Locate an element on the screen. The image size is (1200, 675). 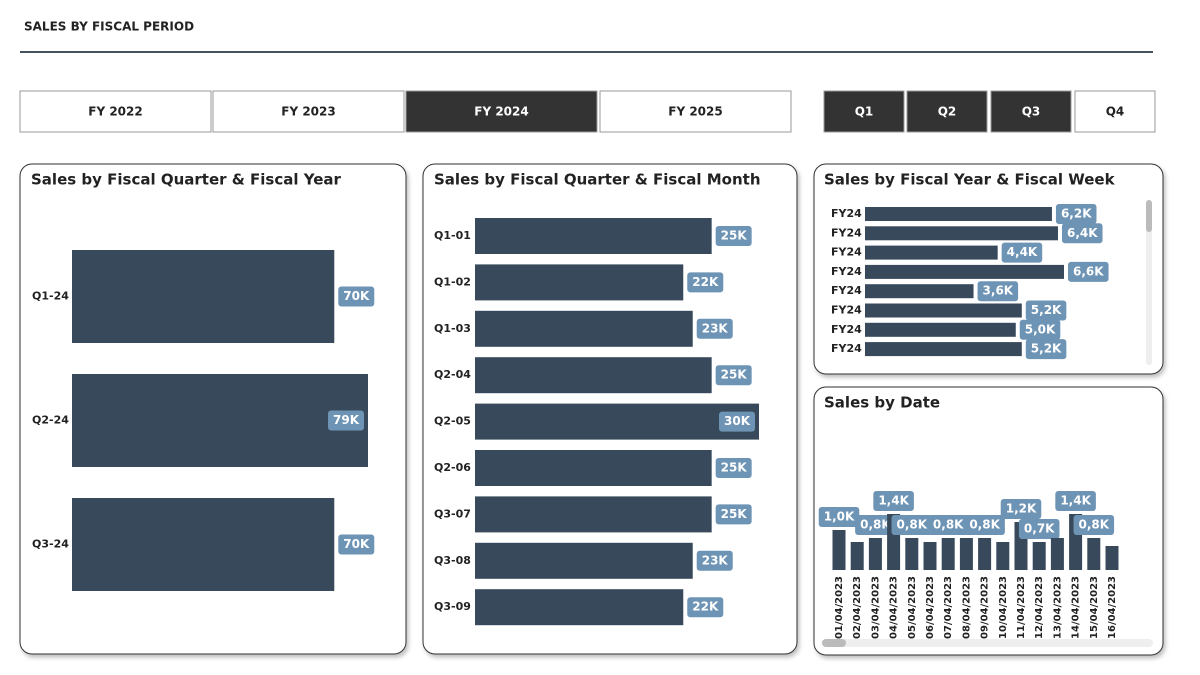
category-label: 09/04/2023 is located at coordinates (985, 607).